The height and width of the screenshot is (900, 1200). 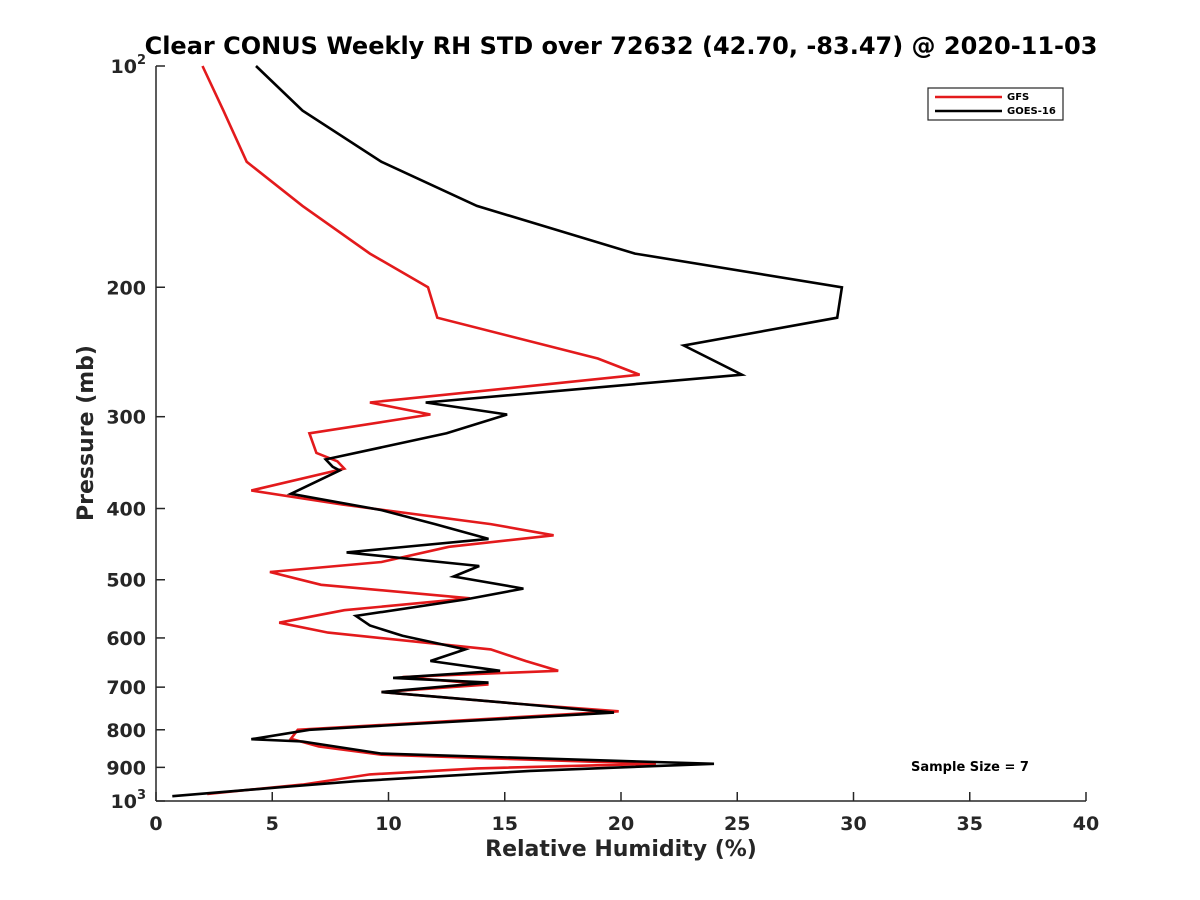 I want to click on y-tick-label-800: 800, so click(x=126, y=731).